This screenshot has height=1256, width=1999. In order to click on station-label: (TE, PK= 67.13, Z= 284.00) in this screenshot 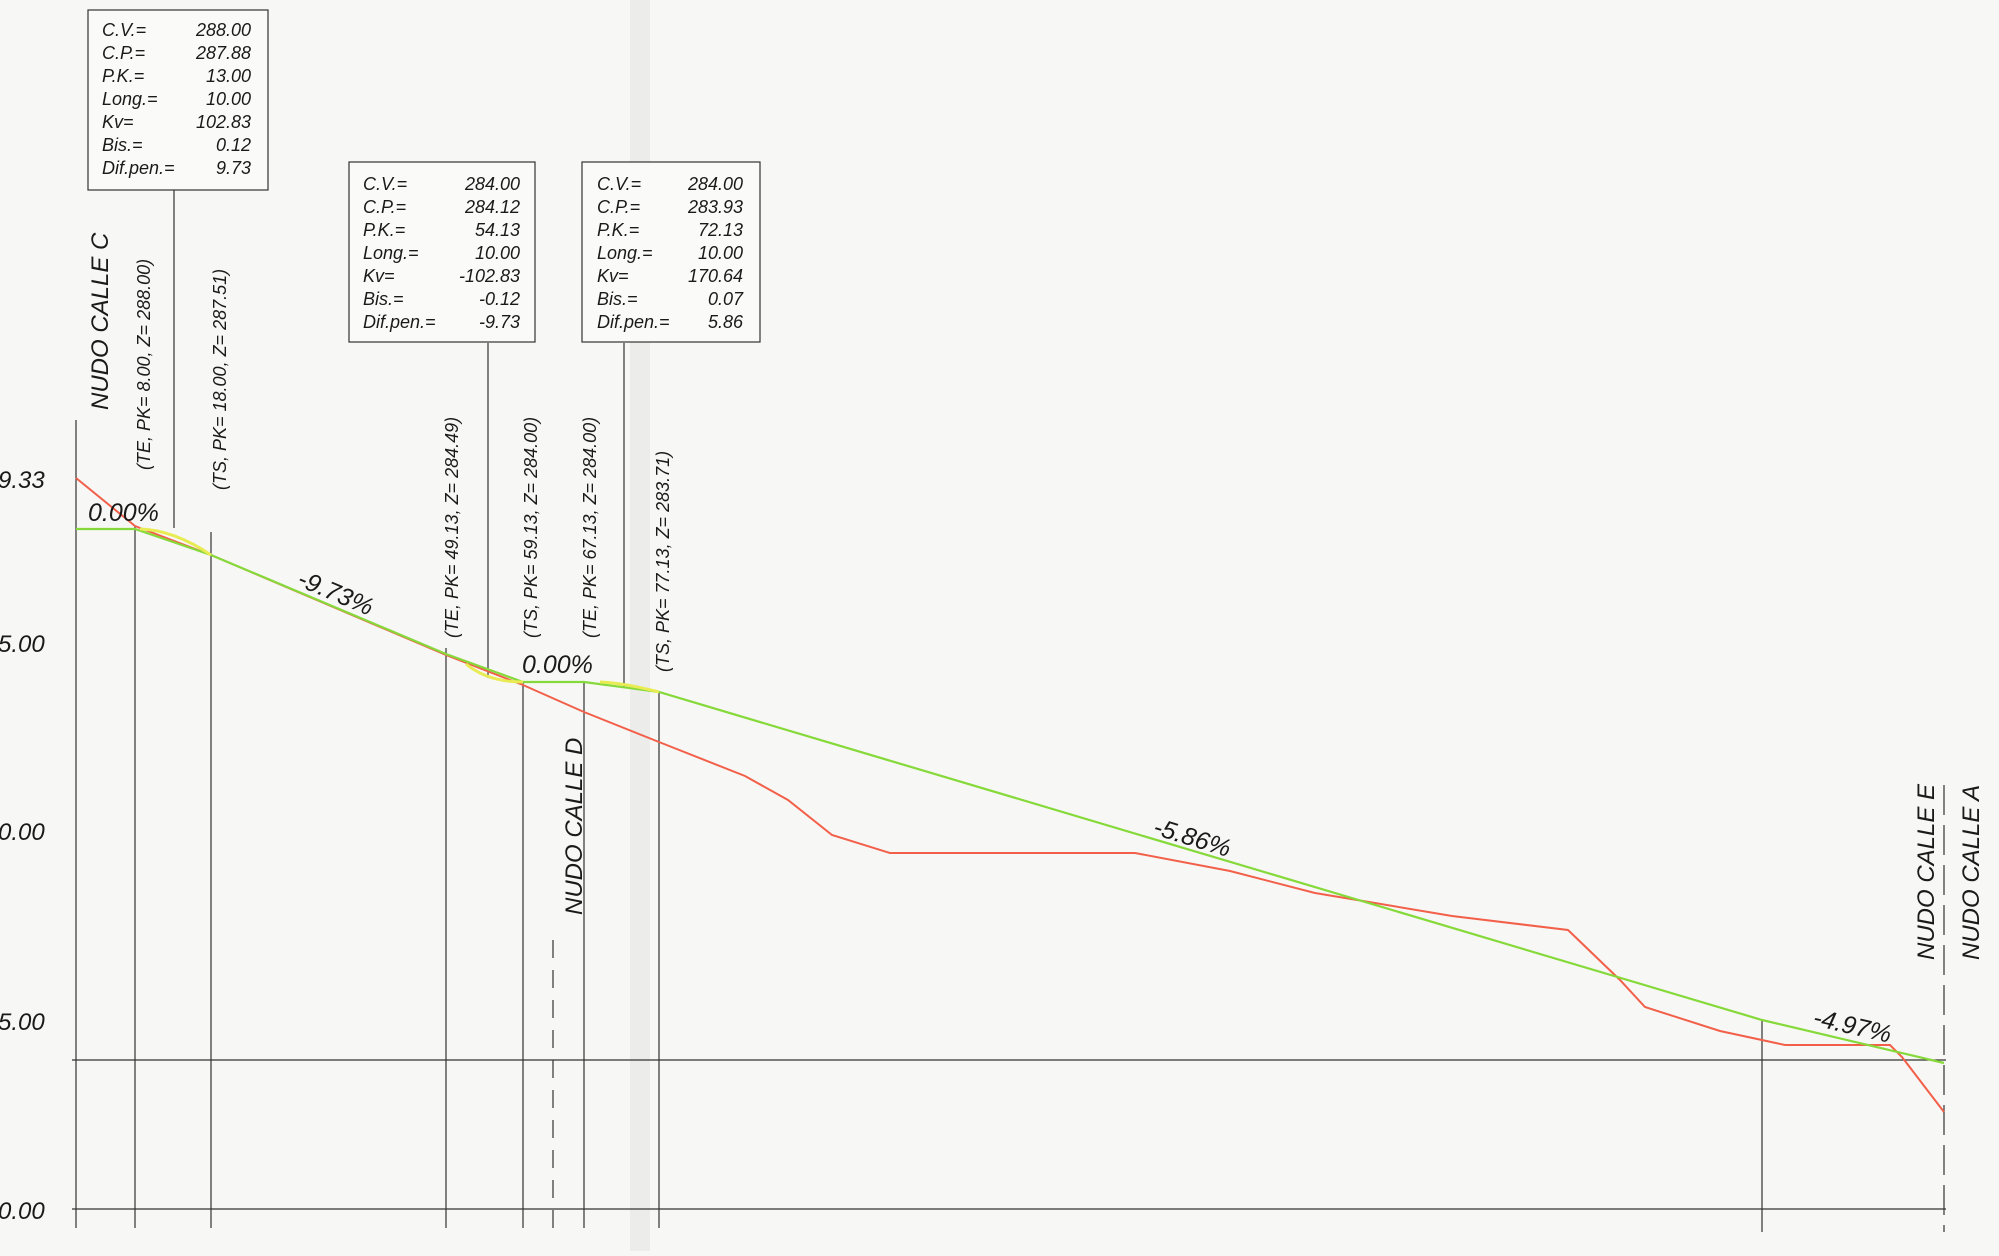, I will do `click(590, 527)`.